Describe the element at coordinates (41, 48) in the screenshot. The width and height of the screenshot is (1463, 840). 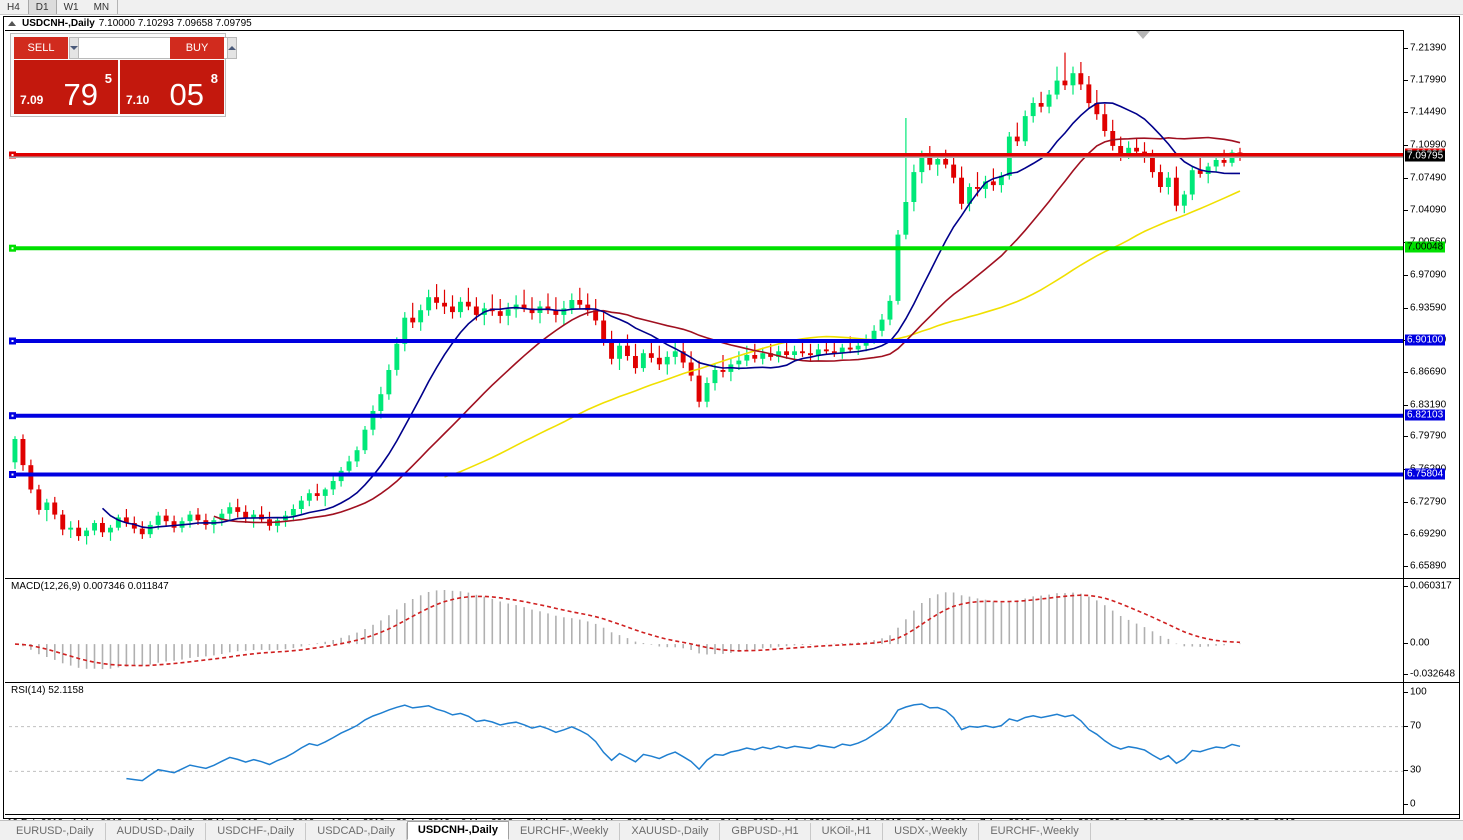
I see `sell-button: SELL` at that location.